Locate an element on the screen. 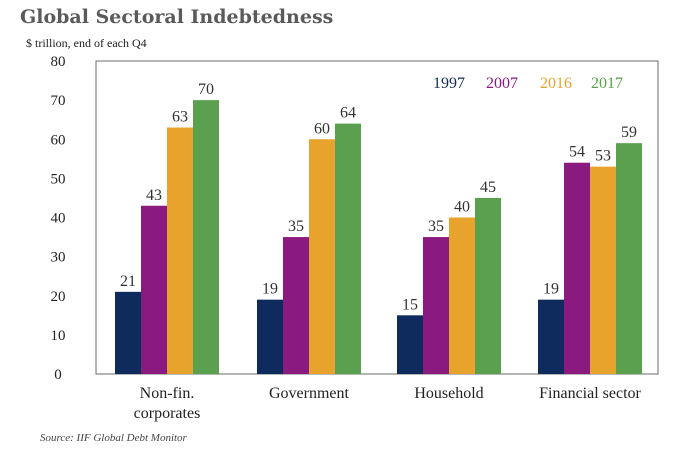 This screenshot has height=456, width=692. category-label: Household is located at coordinates (448, 393).